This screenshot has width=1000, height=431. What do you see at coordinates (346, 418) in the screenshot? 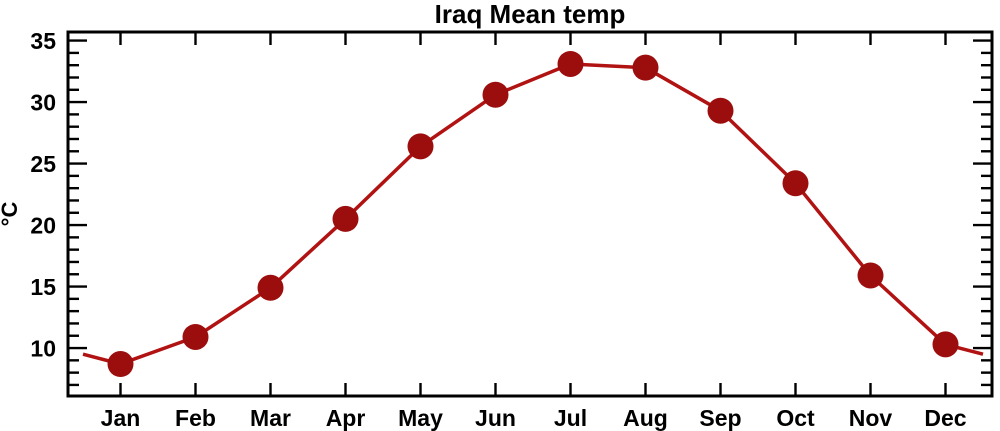
I see `x-tick-label-apr: Apr` at bounding box center [346, 418].